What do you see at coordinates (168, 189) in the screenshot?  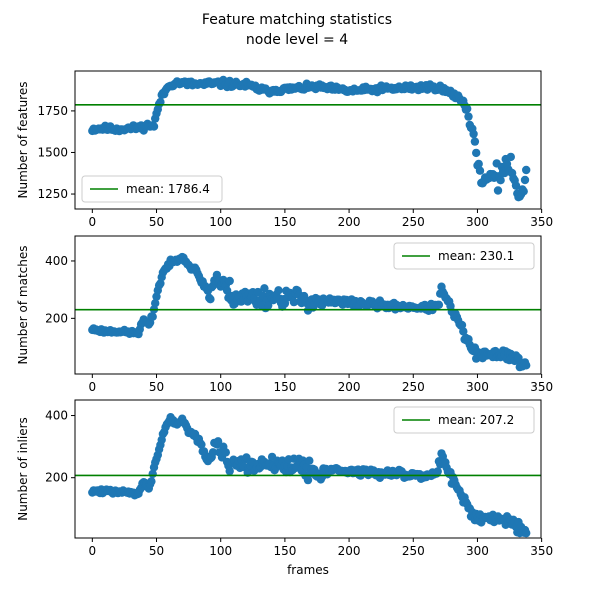 I see `legend-label: mean: 1786.4` at bounding box center [168, 189].